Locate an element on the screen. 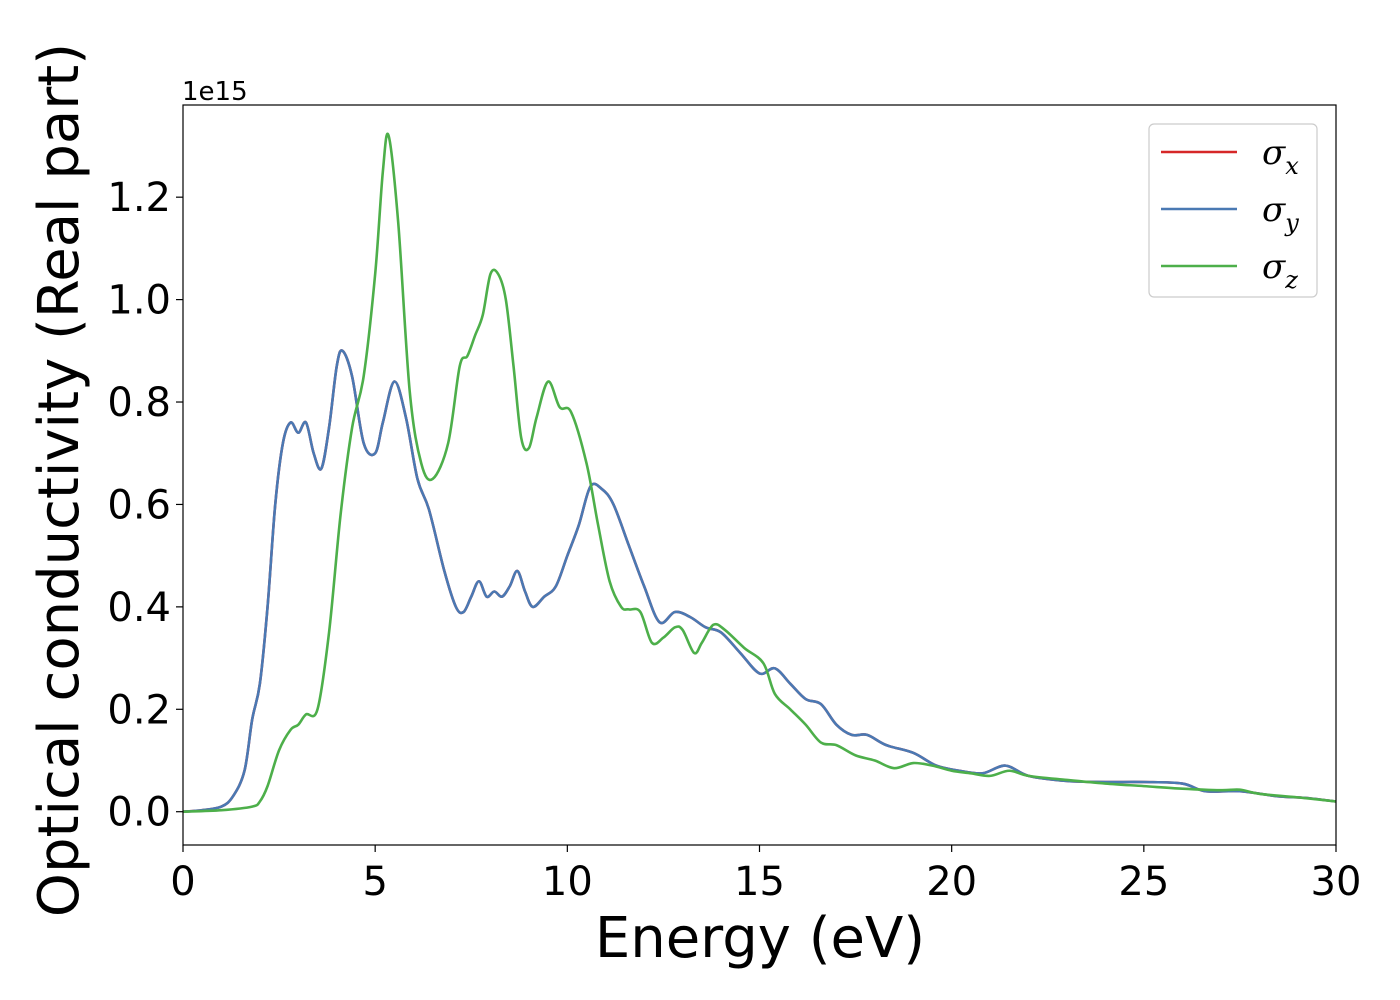  y-tick-label: 0.2 is located at coordinates (139, 710).